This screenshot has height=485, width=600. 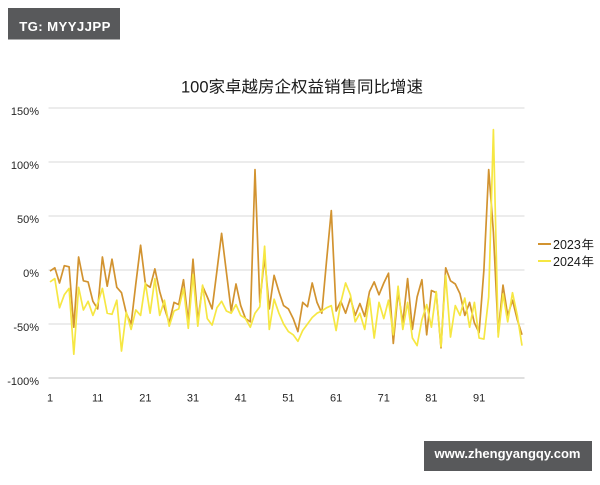 What do you see at coordinates (384, 399) in the screenshot?
I see `svg-text: 71` at bounding box center [384, 399].